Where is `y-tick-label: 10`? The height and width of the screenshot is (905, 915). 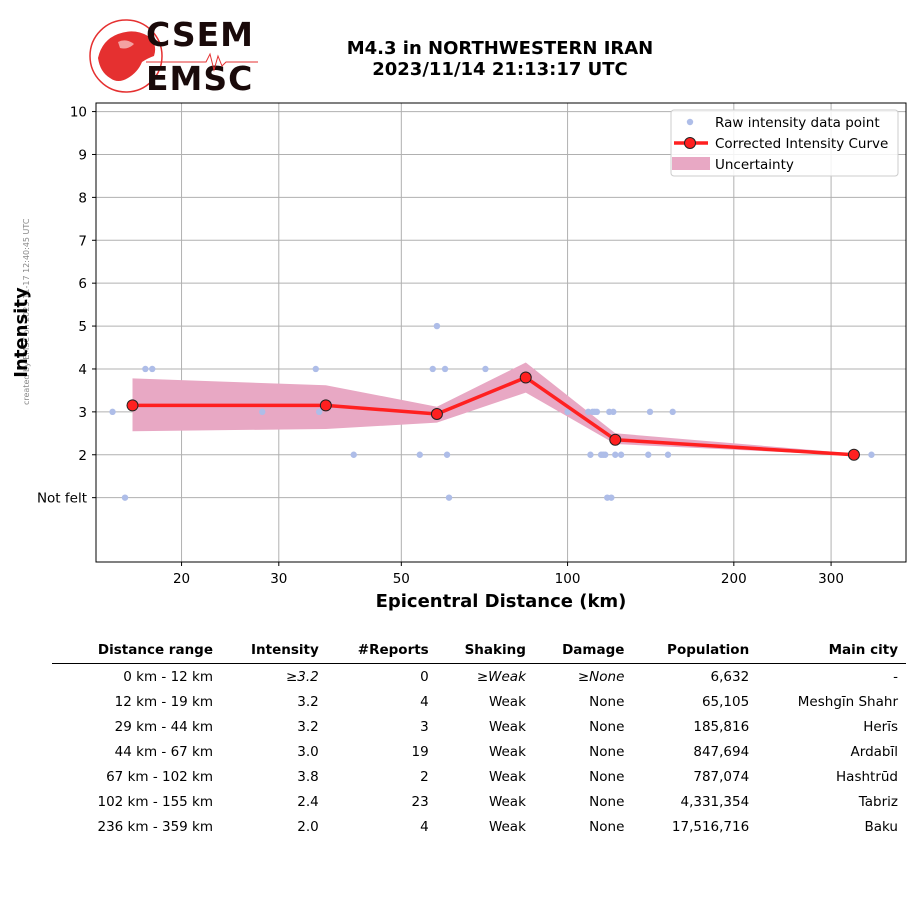 y-tick-label: 10 is located at coordinates (78, 113).